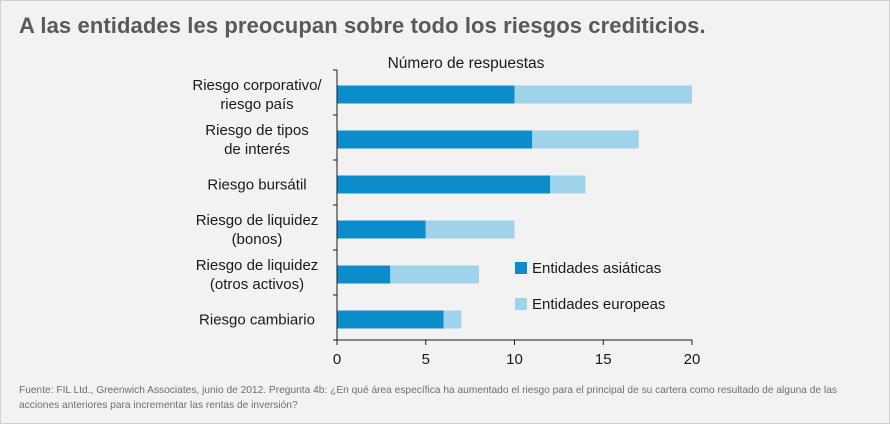 The height and width of the screenshot is (424, 890). Describe the element at coordinates (692, 359) in the screenshot. I see `x-tick-label: 20` at that location.